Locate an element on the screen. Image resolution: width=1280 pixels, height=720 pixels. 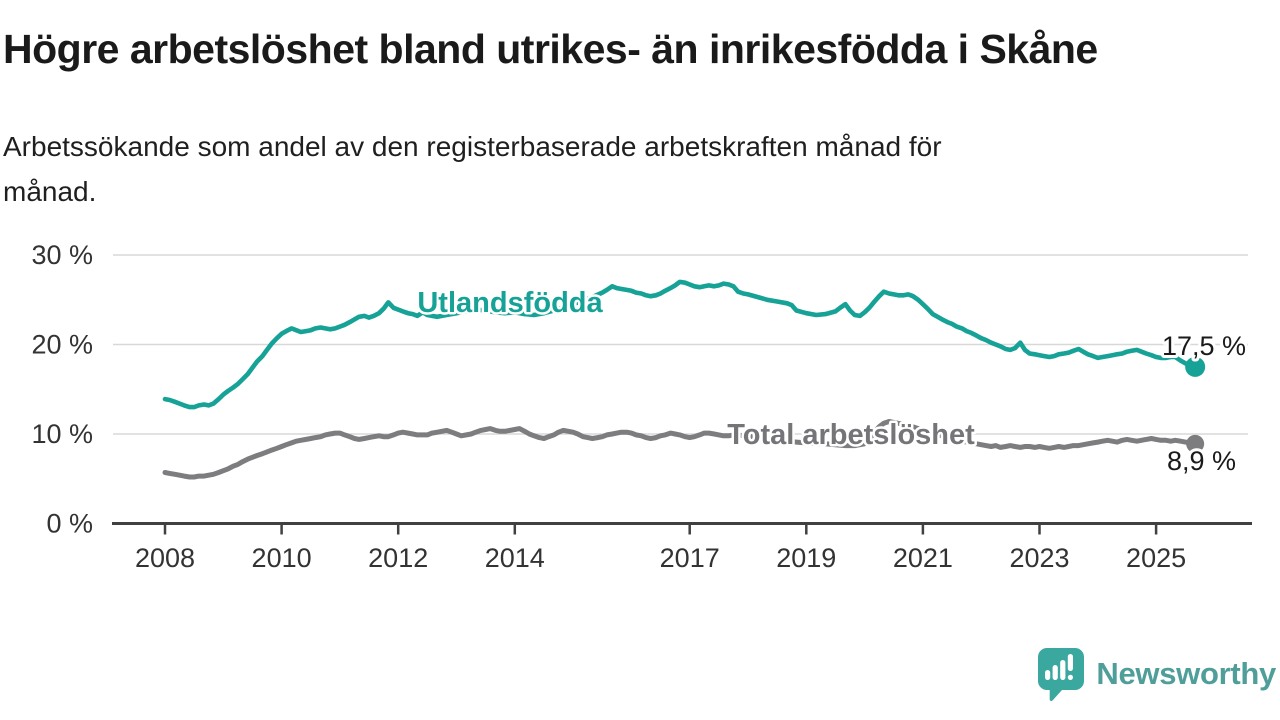
x-axis-label-2021: 2021 is located at coordinates (923, 558).